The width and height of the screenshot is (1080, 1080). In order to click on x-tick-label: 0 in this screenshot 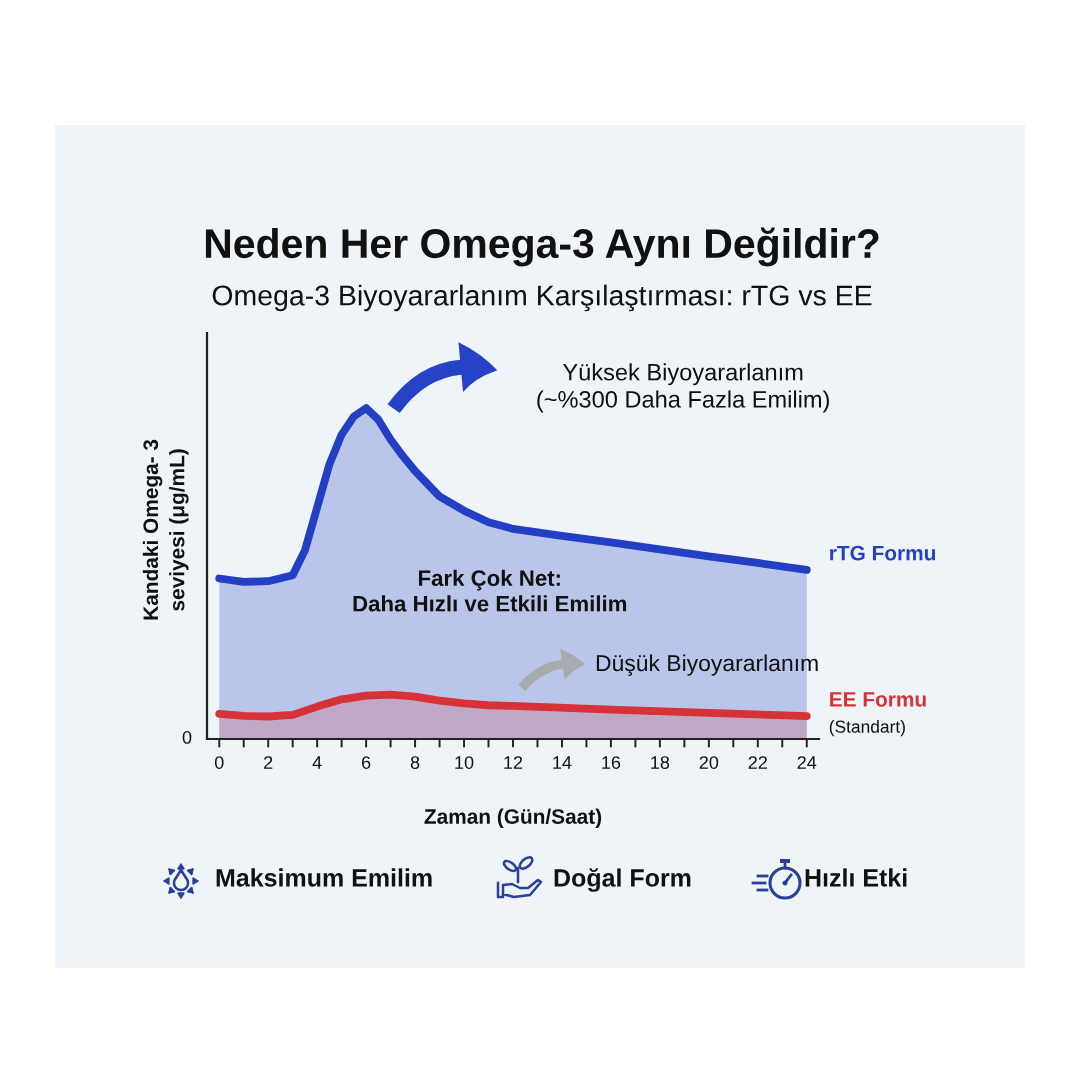, I will do `click(219, 762)`.